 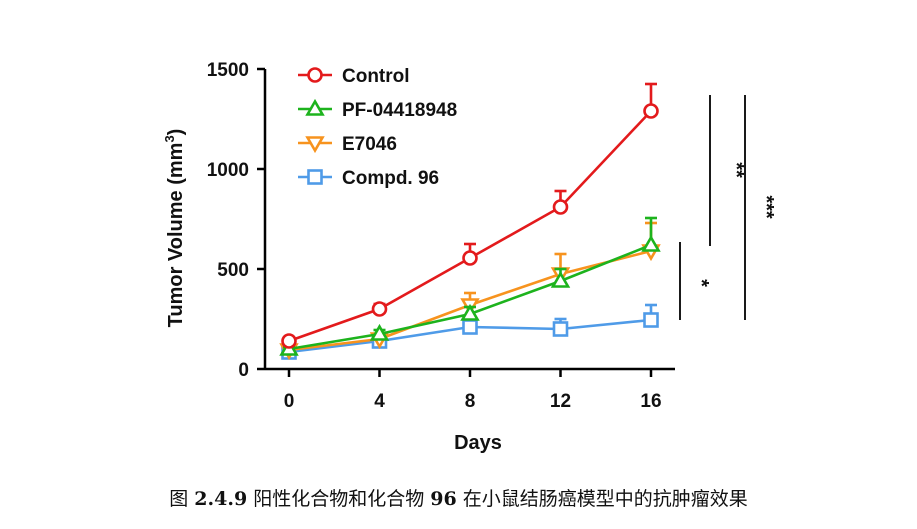 I want to click on significance-bracket: ***, so click(x=760, y=207).